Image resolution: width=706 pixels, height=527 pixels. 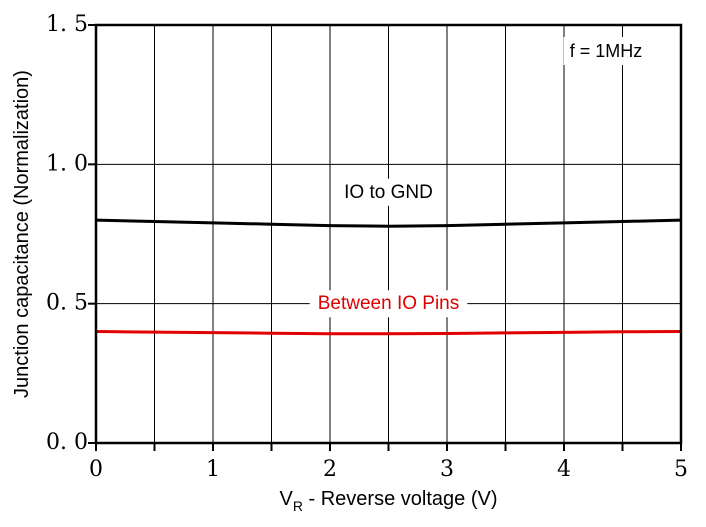 I want to click on y-tick-label: 1. 5, so click(x=67, y=24).